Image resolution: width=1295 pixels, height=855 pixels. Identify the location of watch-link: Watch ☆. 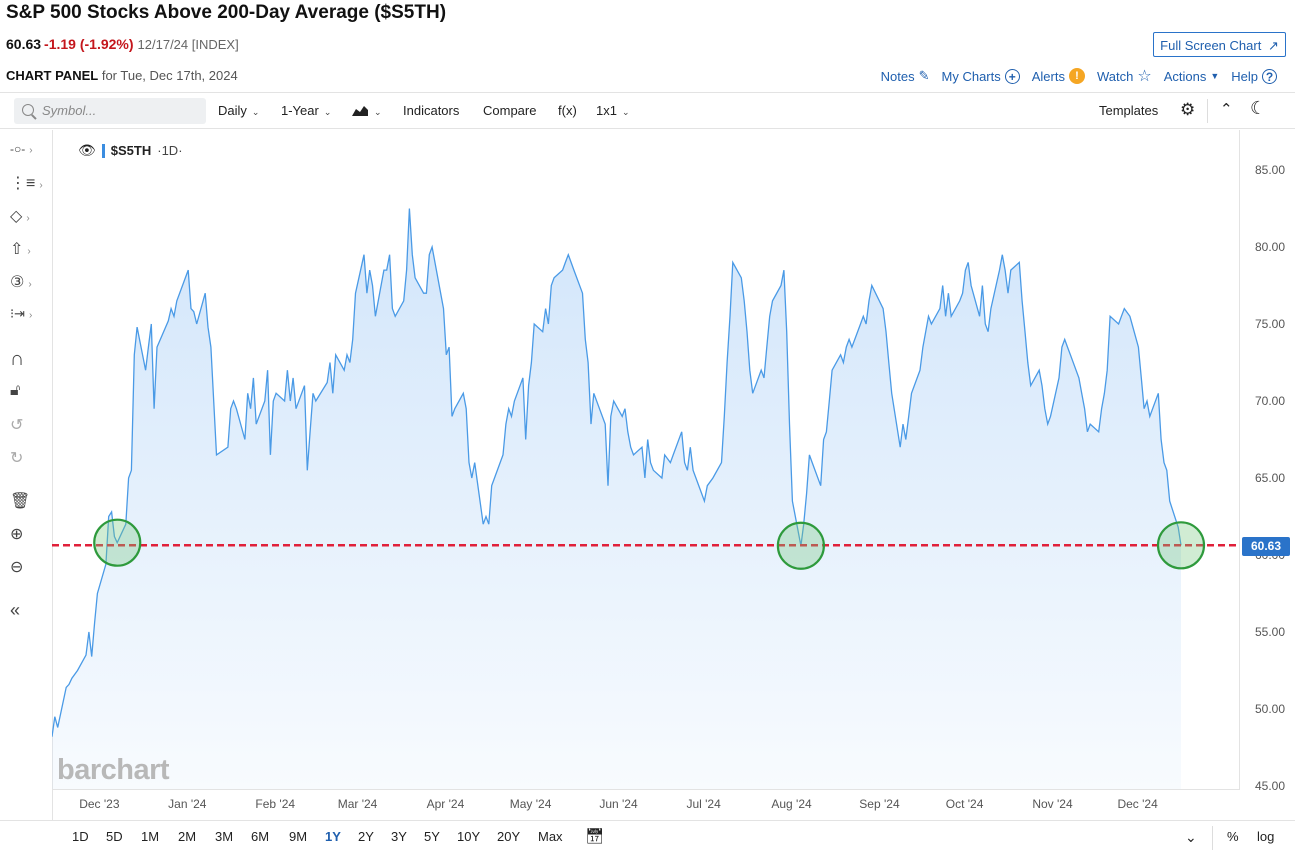
(1124, 76).